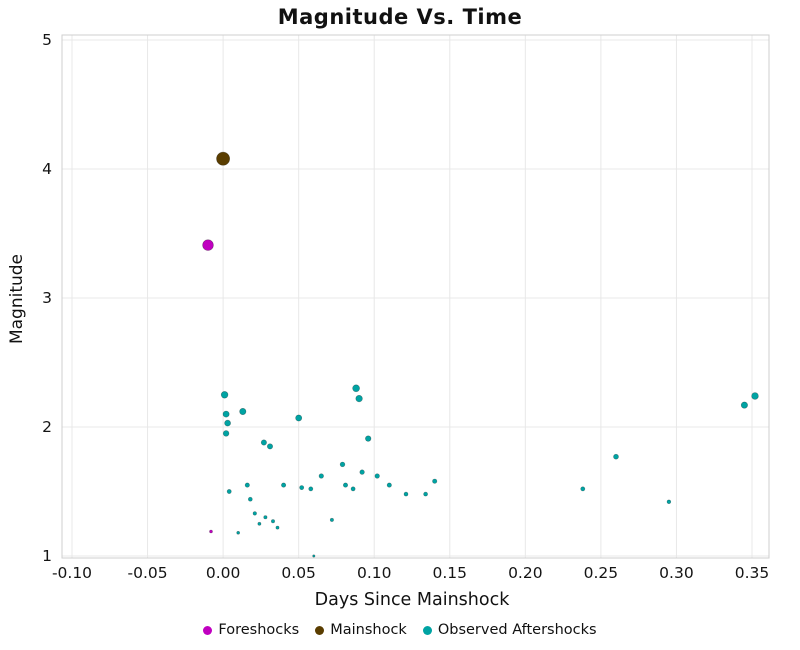 The image size is (800, 650). What do you see at coordinates (47, 427) in the screenshot?
I see `svg-text: 2` at bounding box center [47, 427].